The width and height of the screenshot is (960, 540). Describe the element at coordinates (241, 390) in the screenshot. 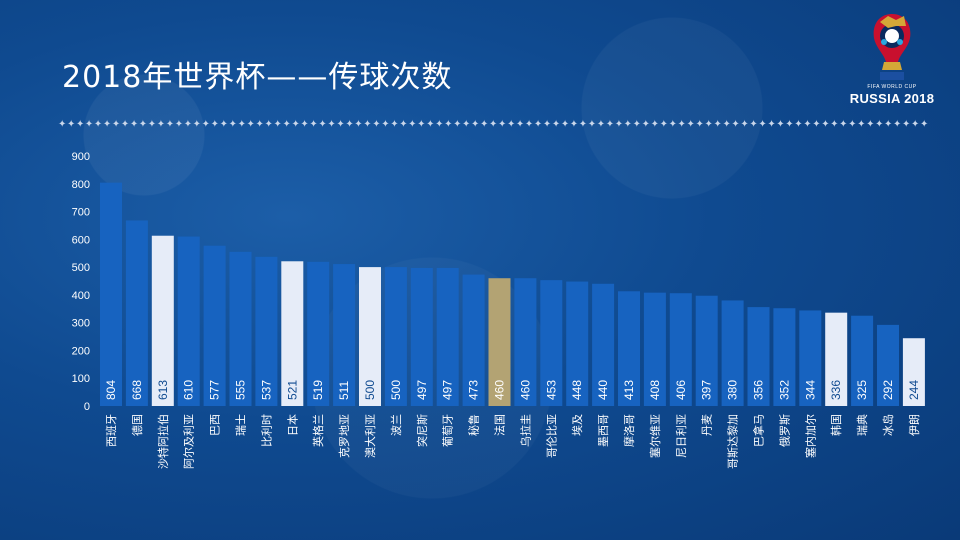

I see `bar-value-label: 555` at that location.